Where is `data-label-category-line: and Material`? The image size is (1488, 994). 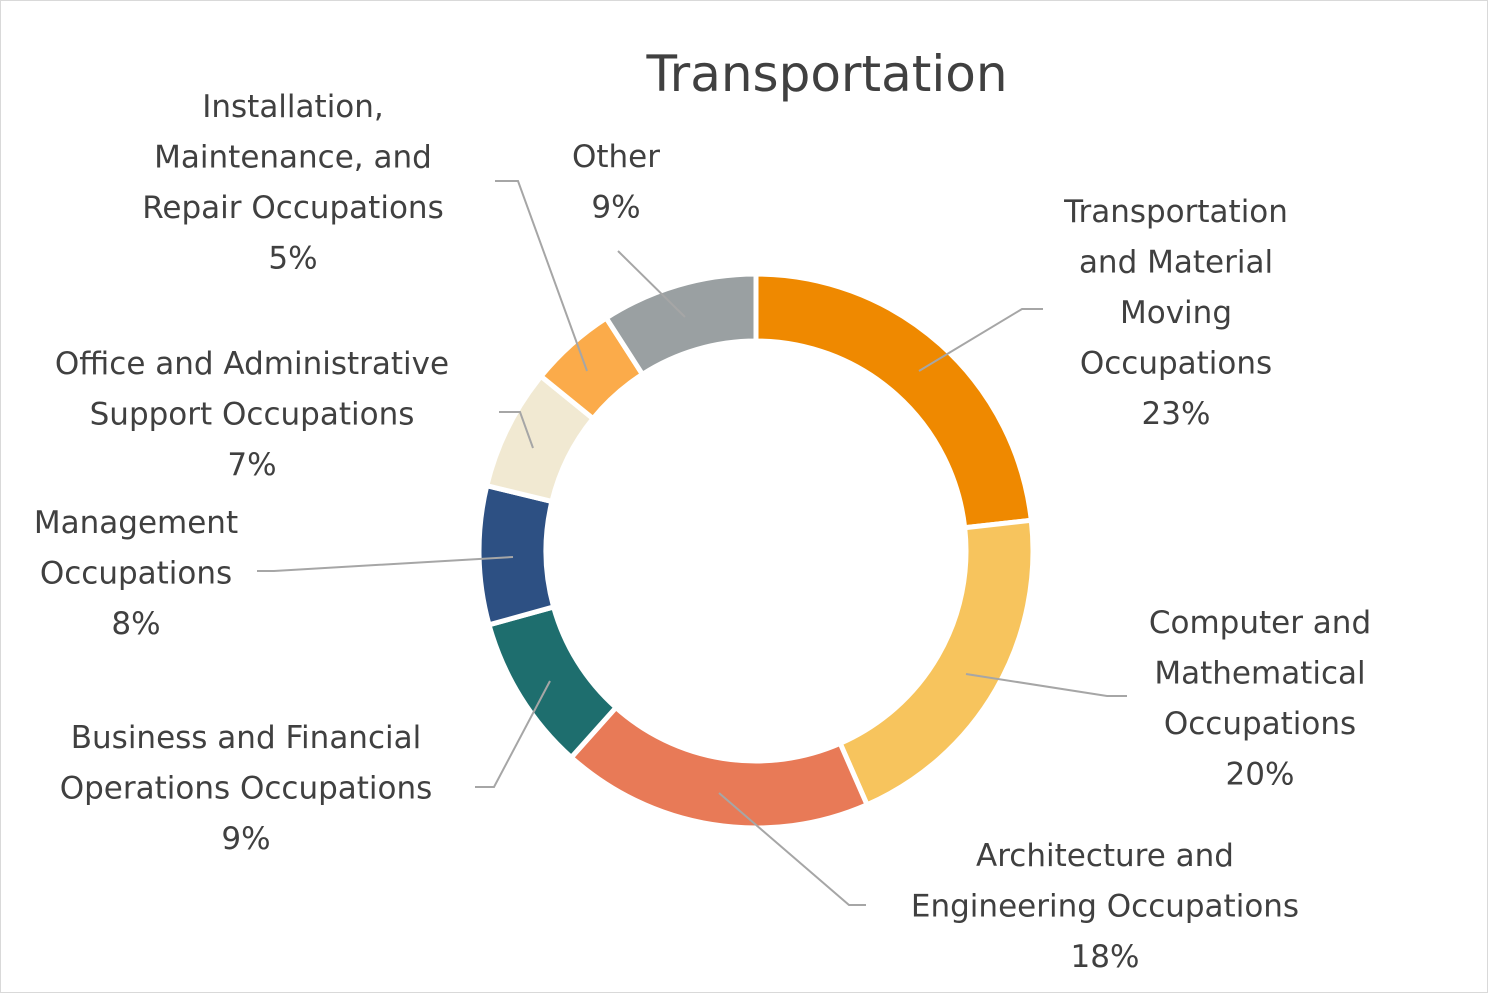
data-label-category-line: and Material is located at coordinates (1176, 263).